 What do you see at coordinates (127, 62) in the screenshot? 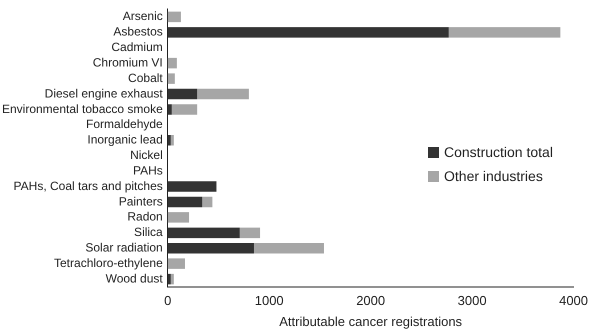
I see `y-tick-label: Chromium VI` at bounding box center [127, 62].